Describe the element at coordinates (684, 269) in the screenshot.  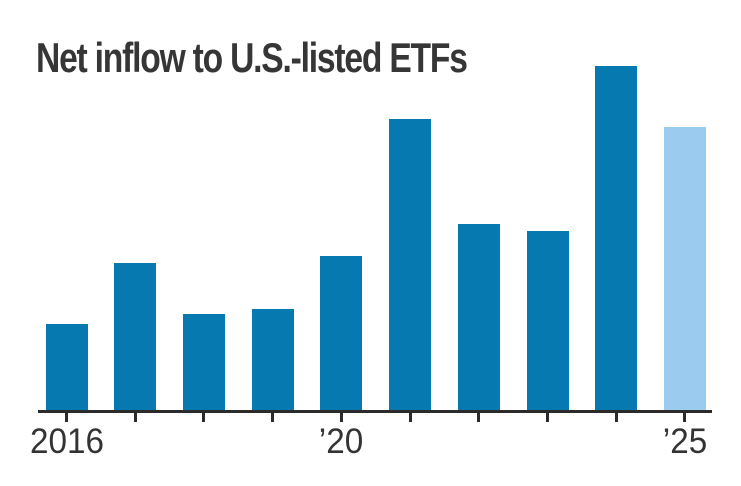
I see `bar-2025` at that location.